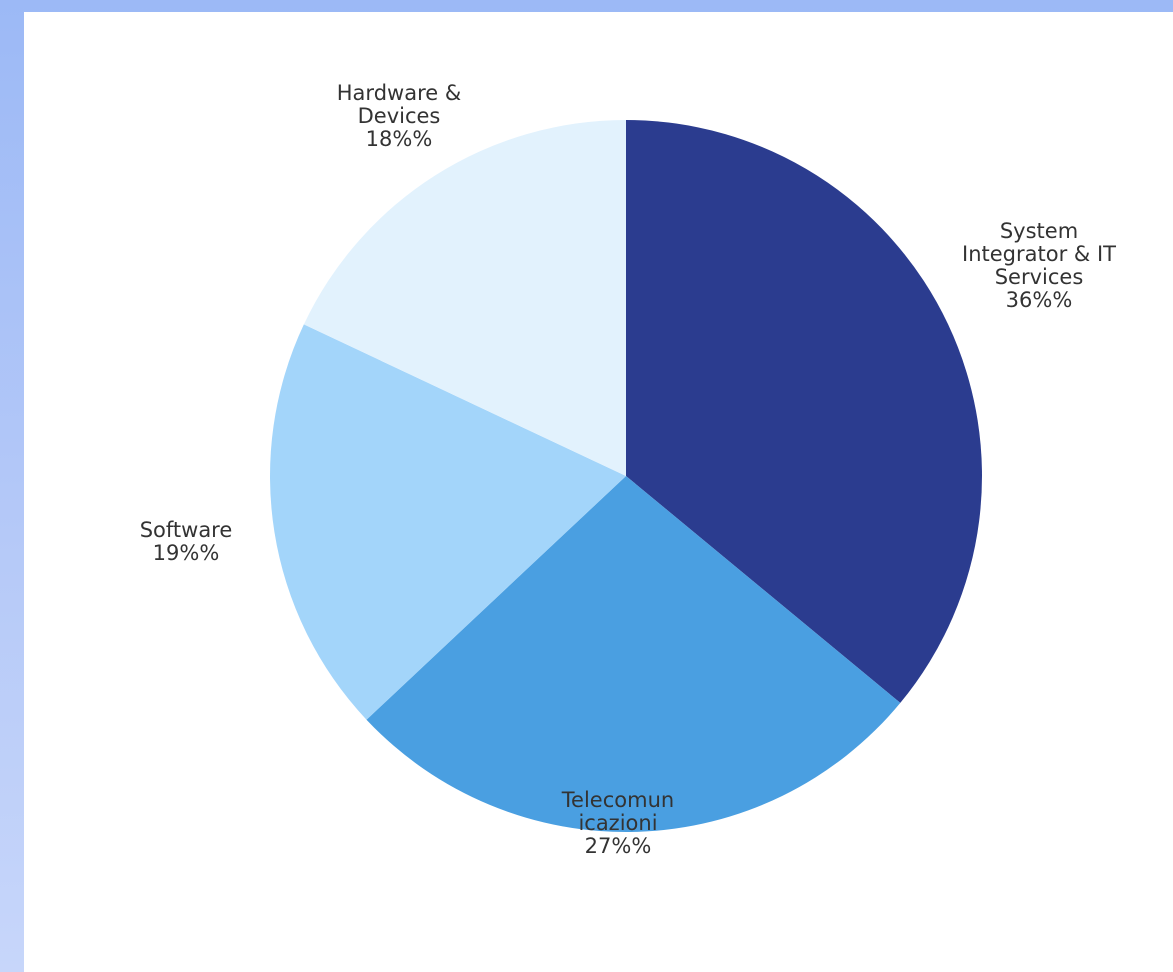 The width and height of the screenshot is (1173, 972). What do you see at coordinates (399, 93) in the screenshot?
I see `slice-name-label: Hardware &` at bounding box center [399, 93].